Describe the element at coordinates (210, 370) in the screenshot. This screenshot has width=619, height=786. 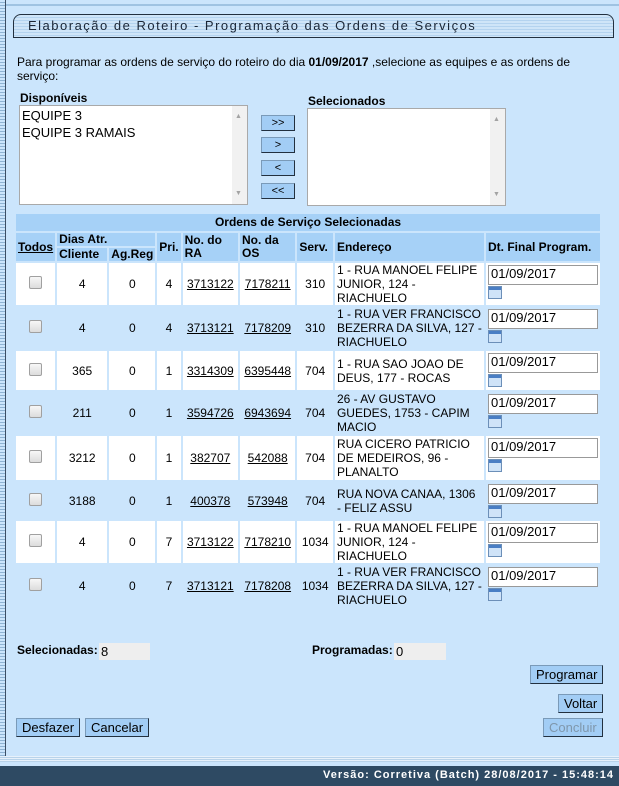
I see `ra-link: 3314309` at that location.